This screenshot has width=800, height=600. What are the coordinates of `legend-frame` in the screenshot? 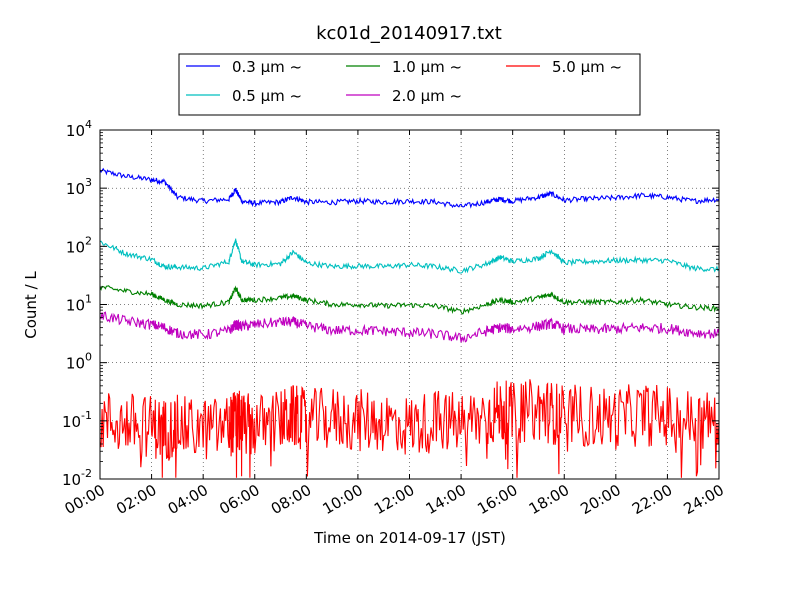 It's located at (409, 84).